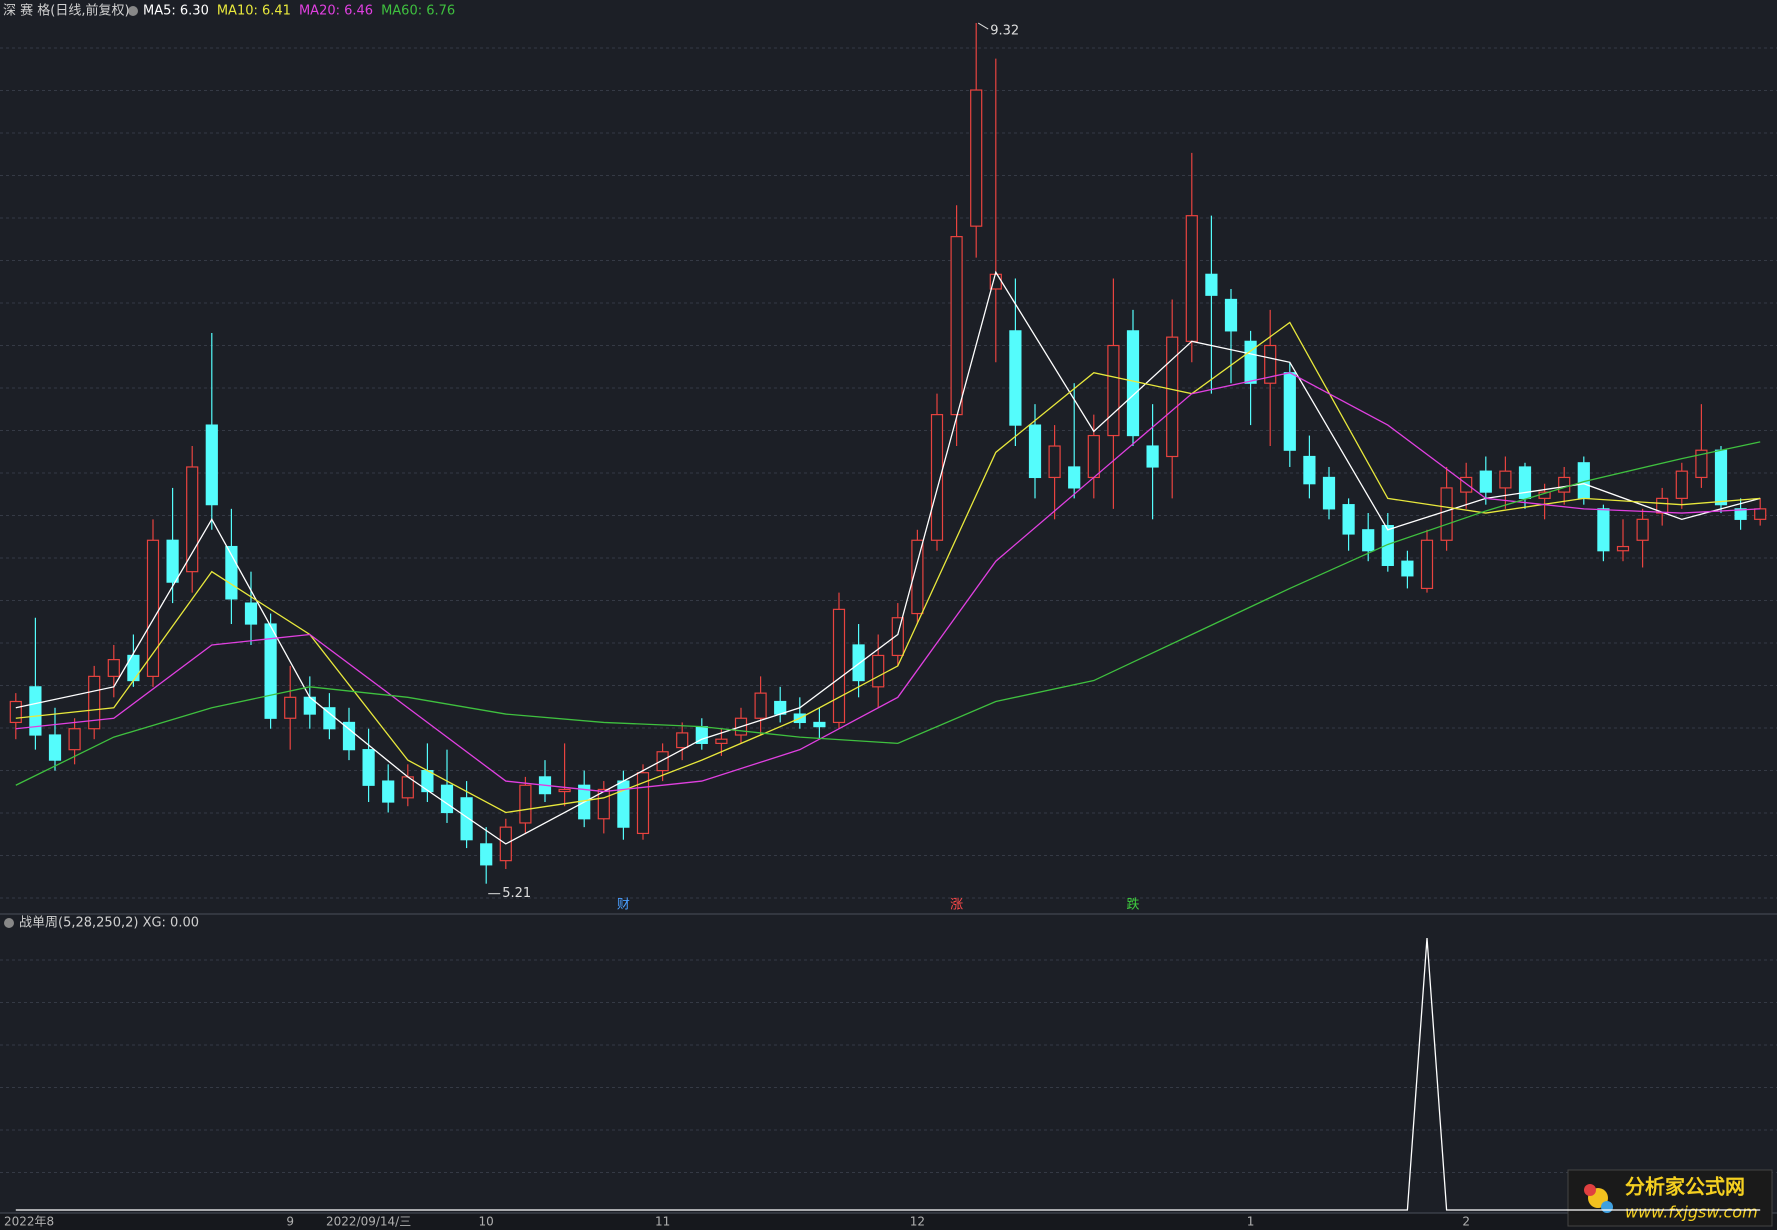  What do you see at coordinates (1132, 905) in the screenshot?
I see `event-label: 跌` at bounding box center [1132, 905].